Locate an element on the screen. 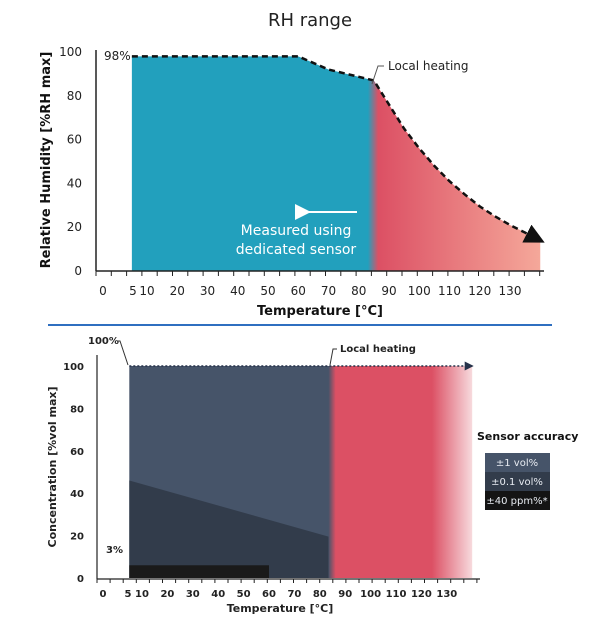 The image size is (600, 639). legend-title: Sensor accuracy is located at coordinates (527, 436).